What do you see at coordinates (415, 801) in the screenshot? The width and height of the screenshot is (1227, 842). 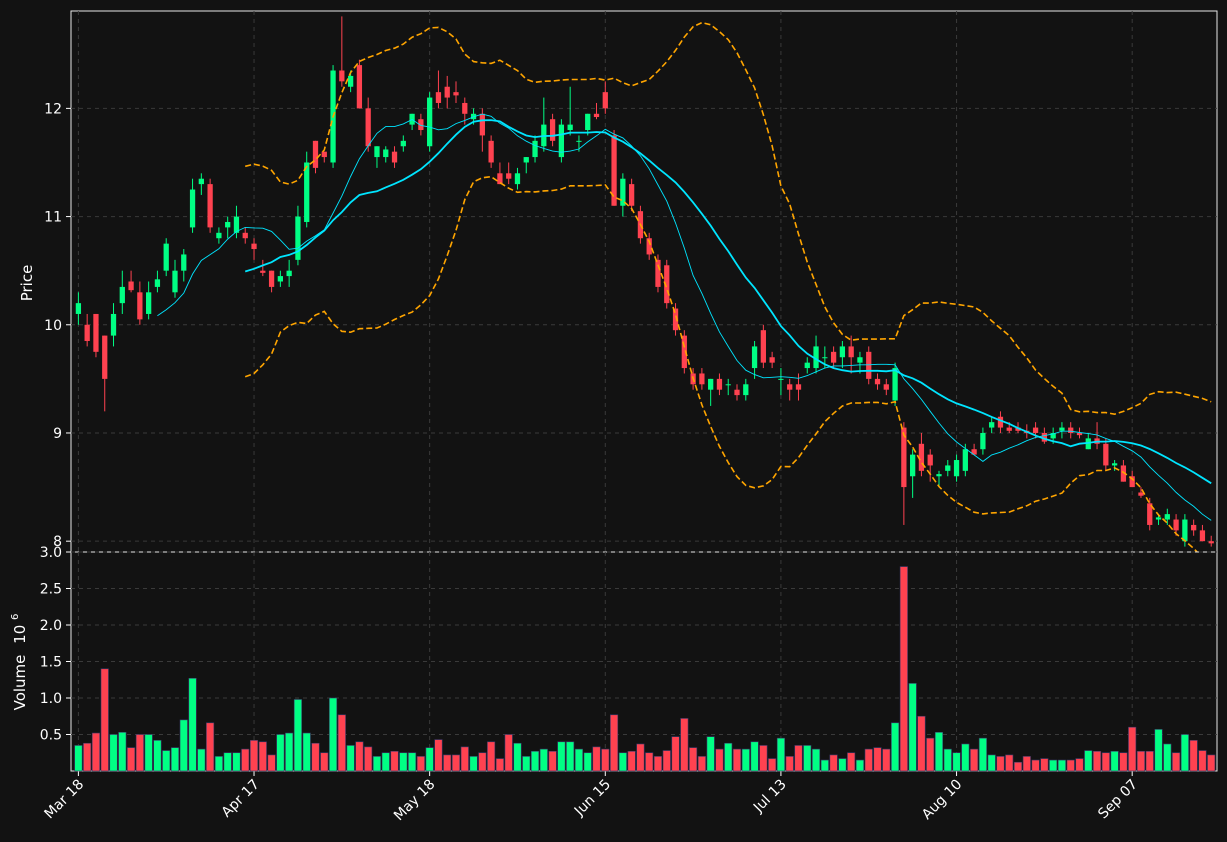 I see `x-tick-label: May 18` at bounding box center [415, 801].